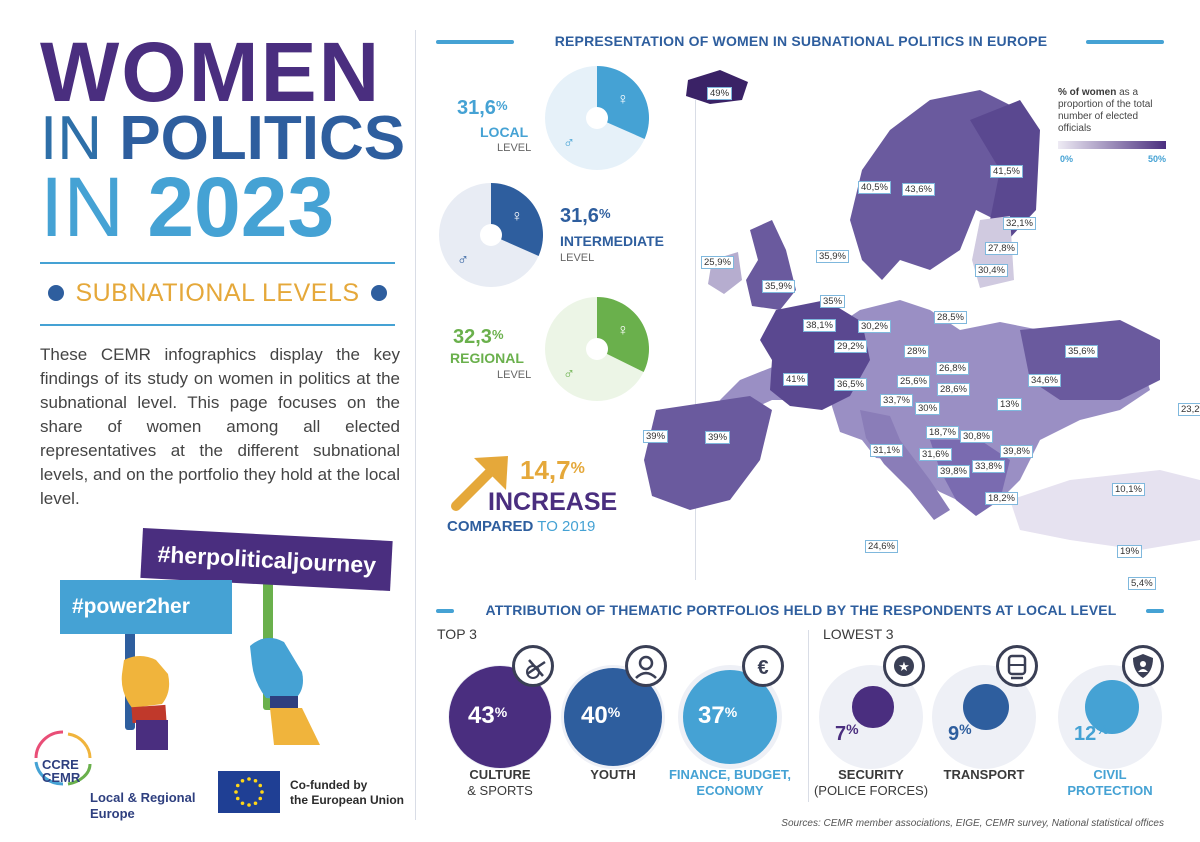  Describe the element at coordinates (585, 216) in the screenshot. I see `intermediate-pct: 31,6%` at that location.